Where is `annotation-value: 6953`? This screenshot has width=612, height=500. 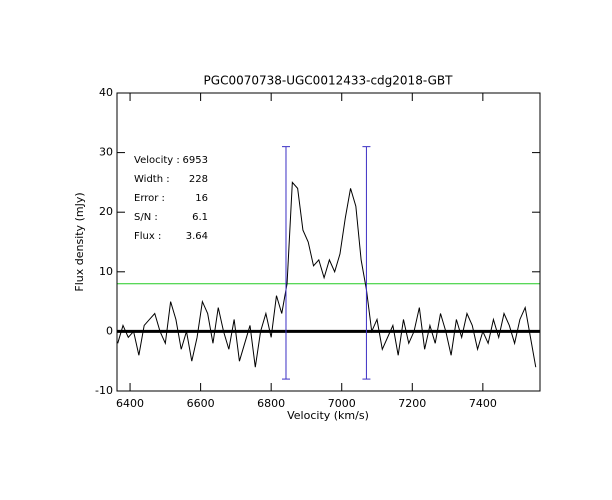
annotation-value: 6953 is located at coordinates (195, 160).